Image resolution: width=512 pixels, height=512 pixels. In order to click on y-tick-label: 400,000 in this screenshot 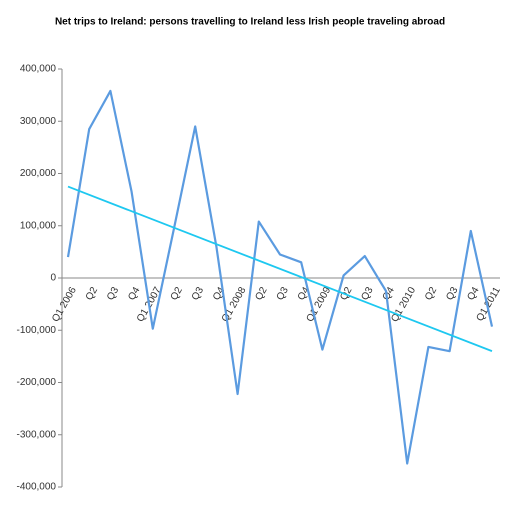, I will do `click(38, 69)`.